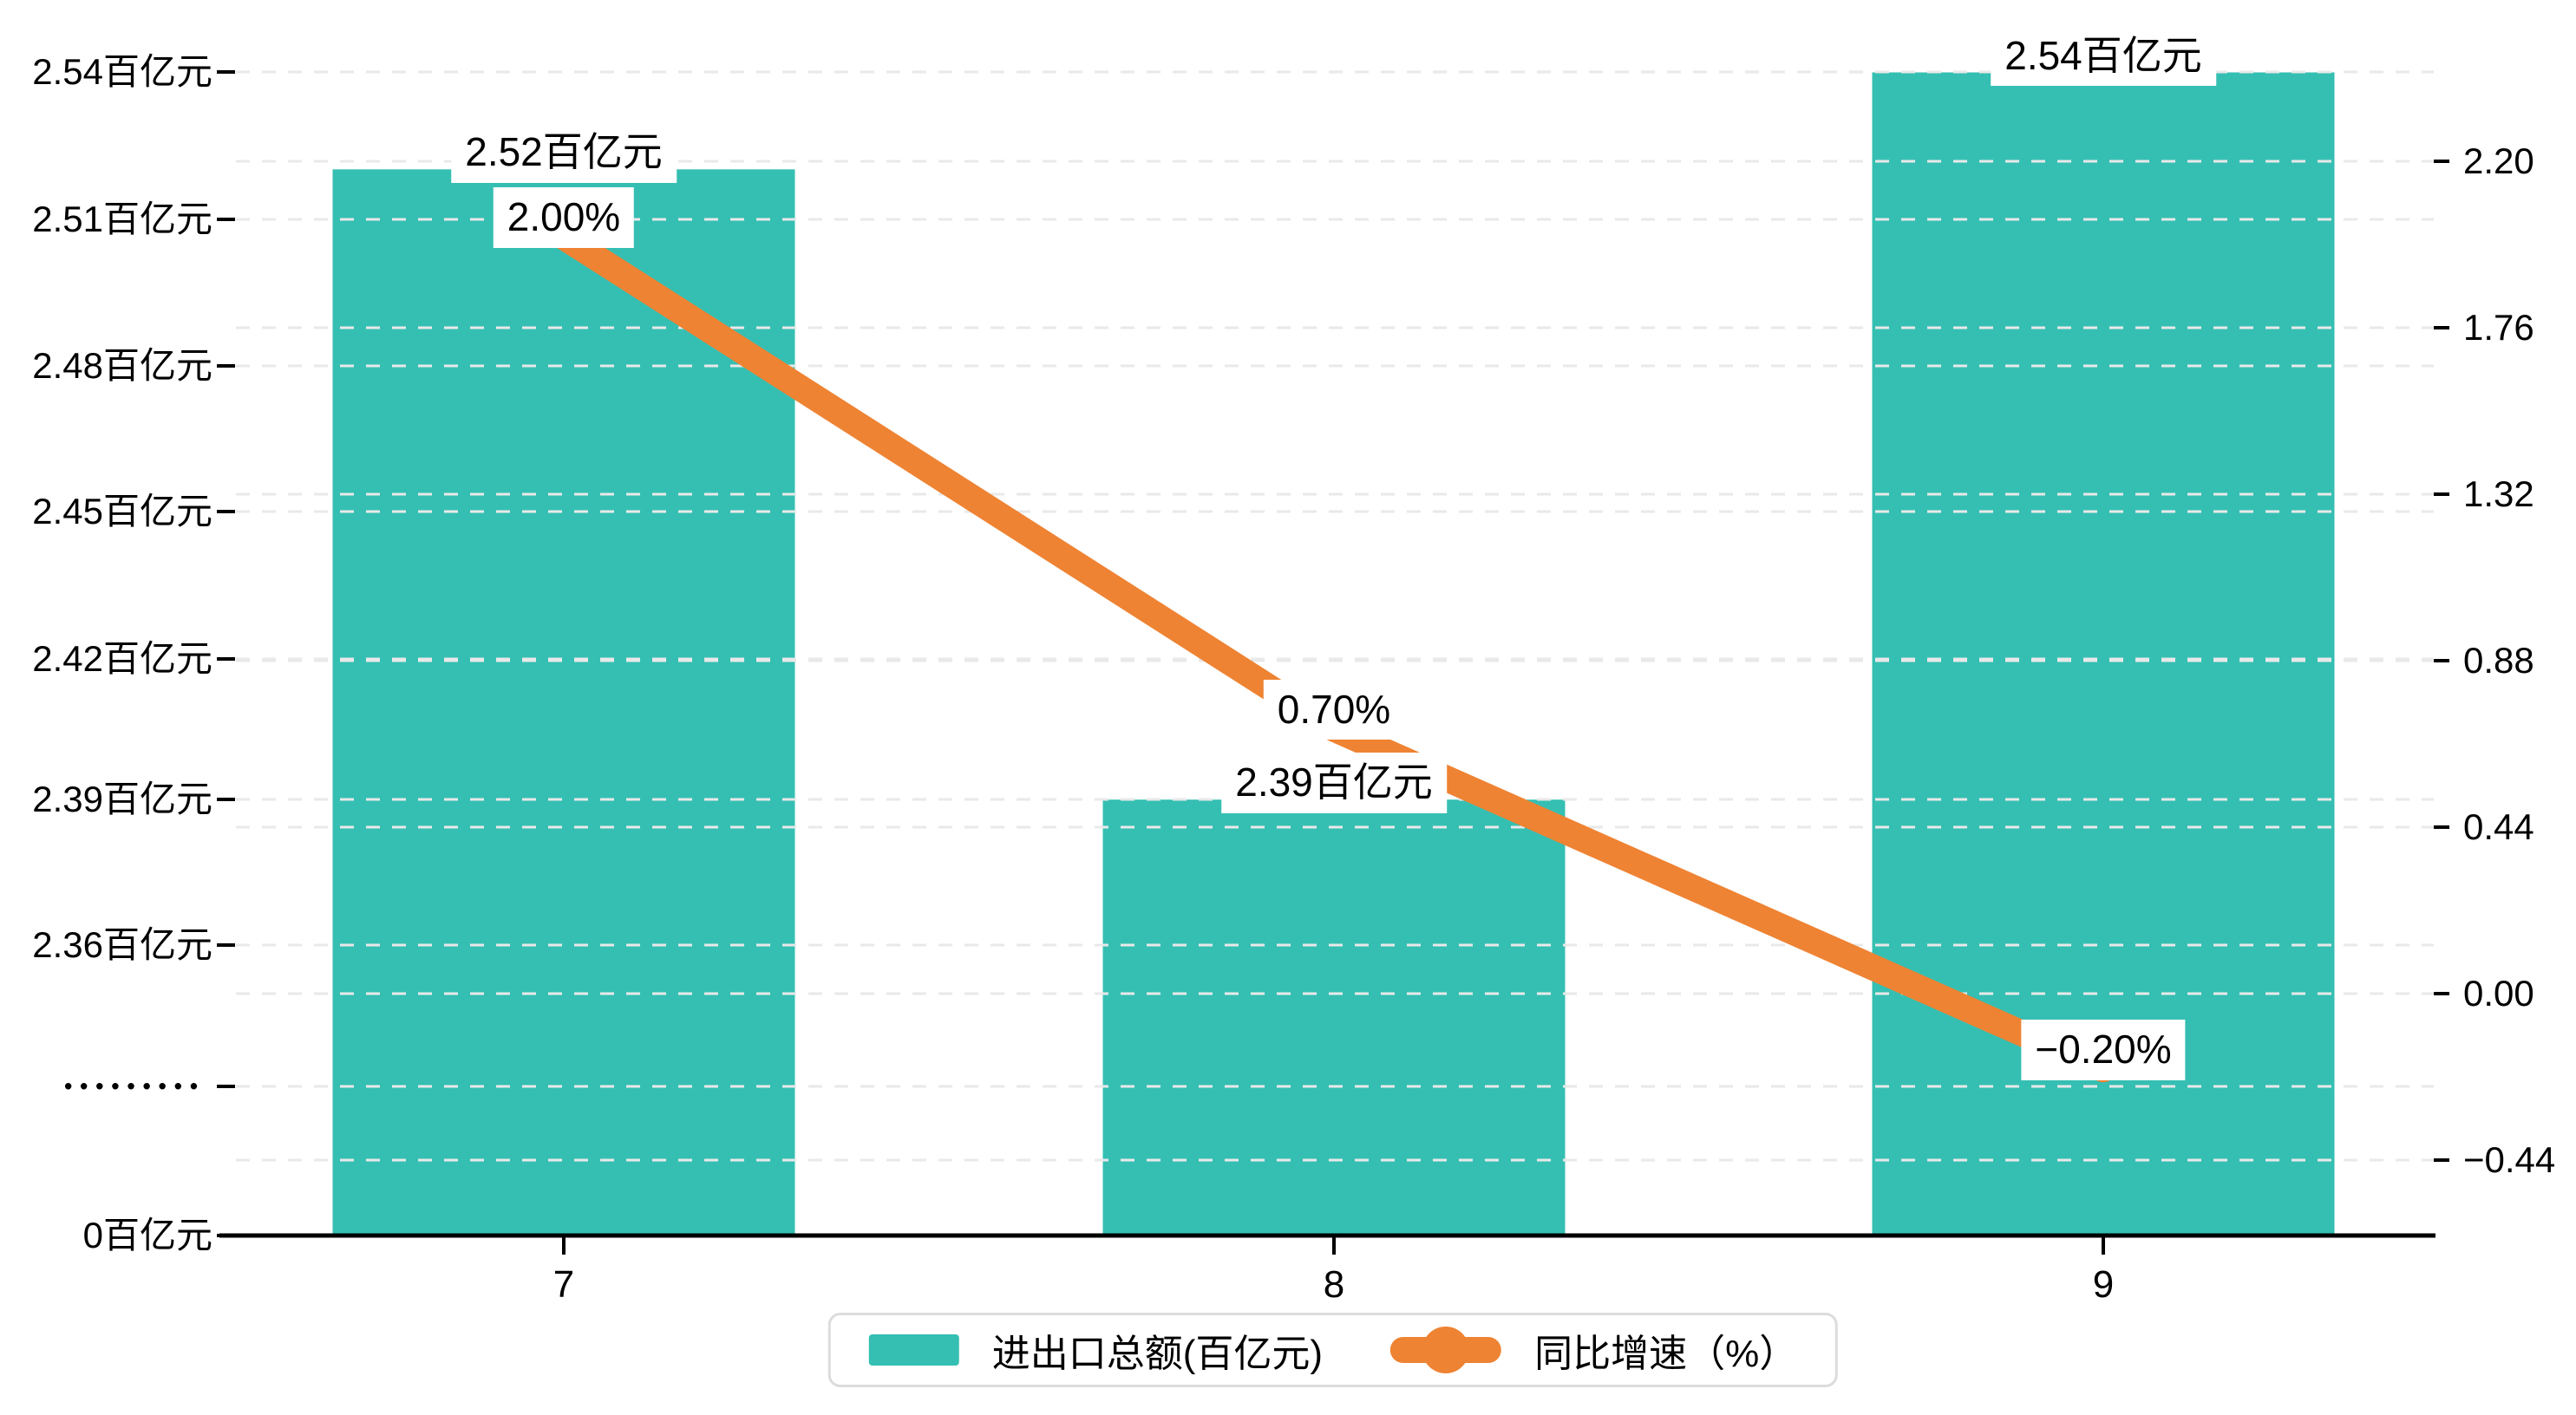 The width and height of the screenshot is (2576, 1415). I want to click on left-axis-label: 2.36百亿元, so click(122, 944).